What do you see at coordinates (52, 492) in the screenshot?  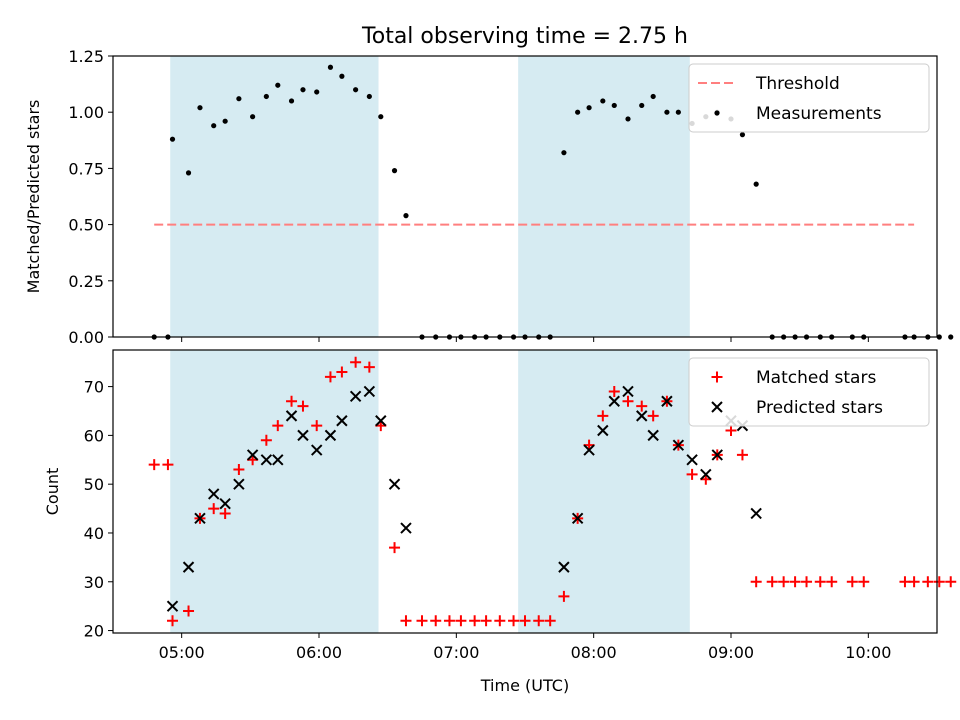 I see `y-axis-label: Count` at bounding box center [52, 492].